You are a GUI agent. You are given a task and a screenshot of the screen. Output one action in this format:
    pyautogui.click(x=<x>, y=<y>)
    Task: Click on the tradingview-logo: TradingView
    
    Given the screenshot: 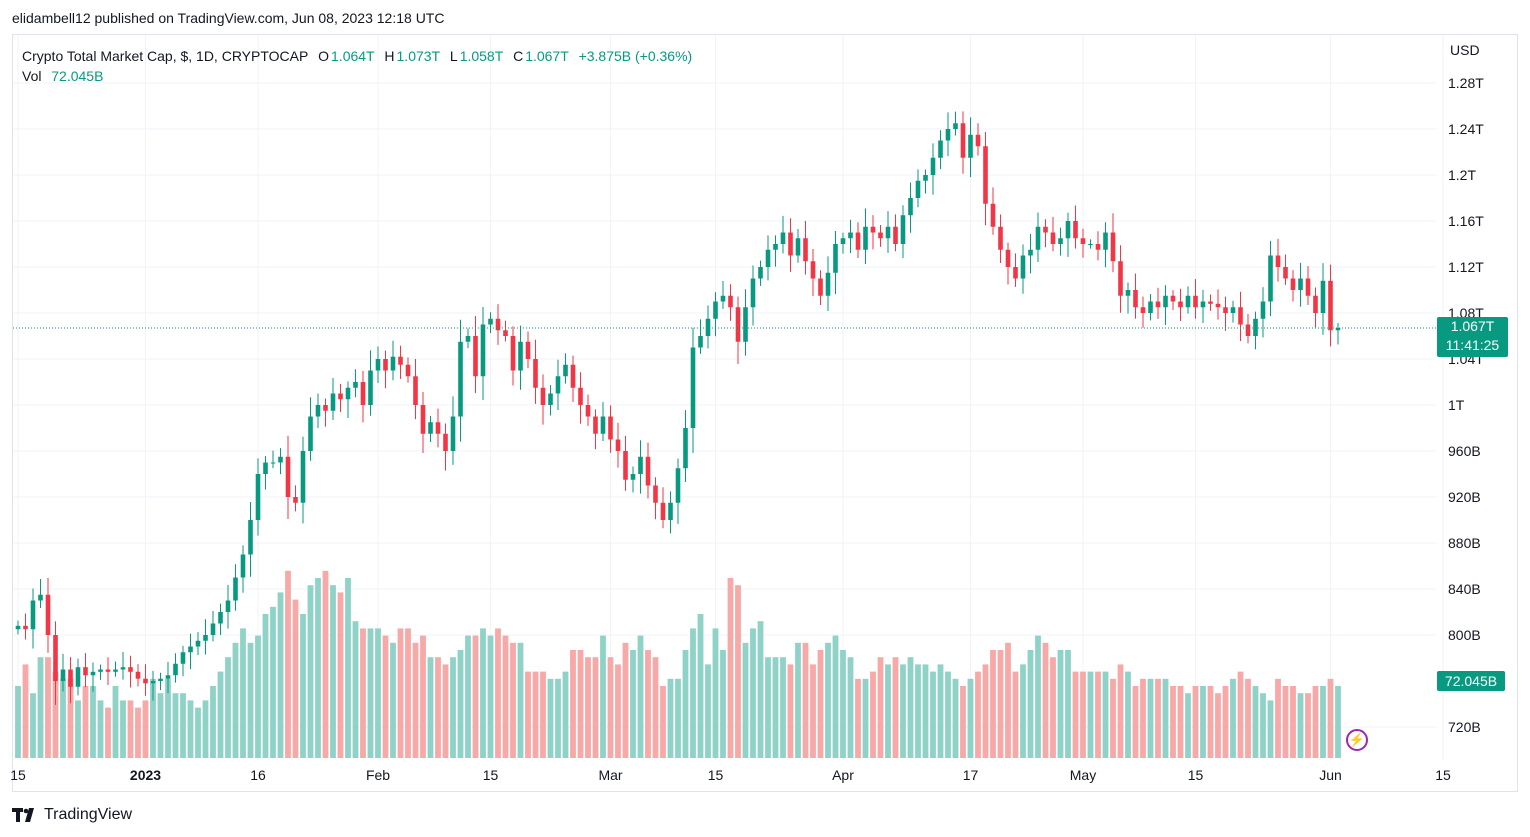 What is the action you would take?
    pyautogui.click(x=72, y=815)
    